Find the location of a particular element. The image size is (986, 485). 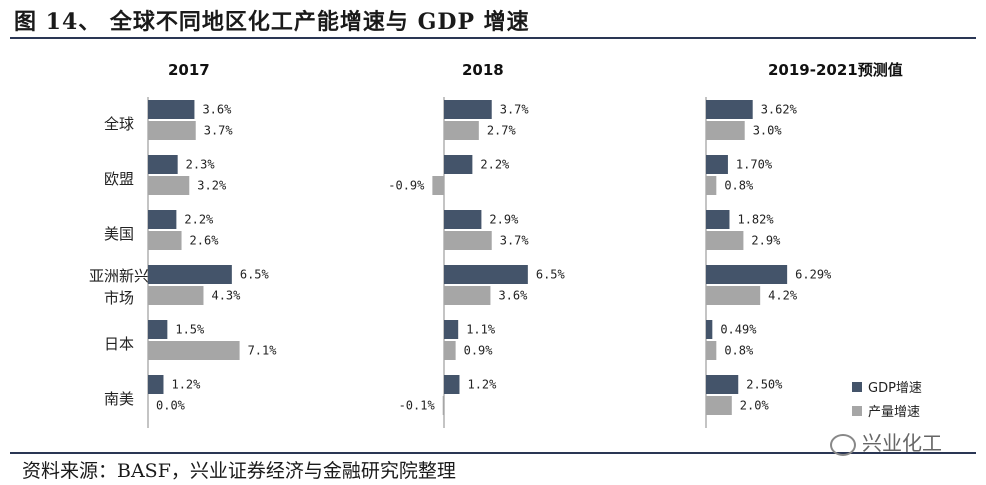

data-label: 1.5% is located at coordinates (190, 330).